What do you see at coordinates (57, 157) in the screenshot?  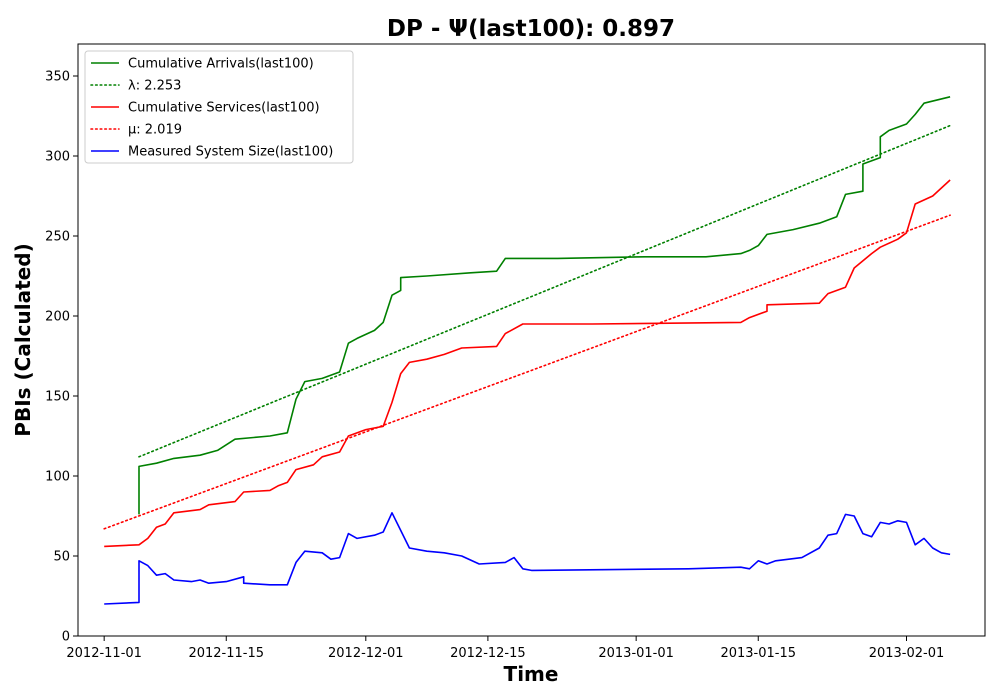 I see `y-tick-label: 300` at bounding box center [57, 157].